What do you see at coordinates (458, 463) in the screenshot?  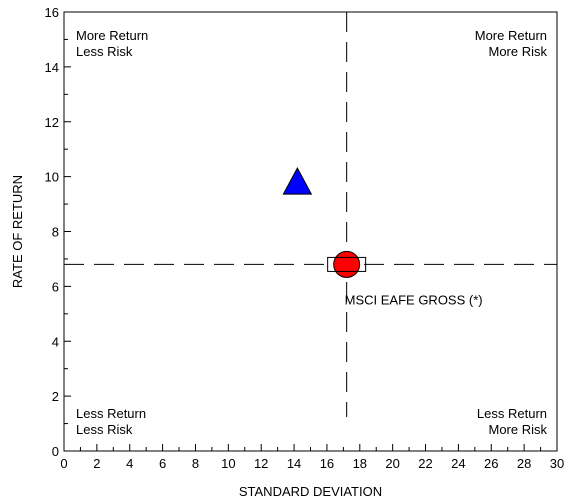 I see `x-tick-label: 24` at bounding box center [458, 463].